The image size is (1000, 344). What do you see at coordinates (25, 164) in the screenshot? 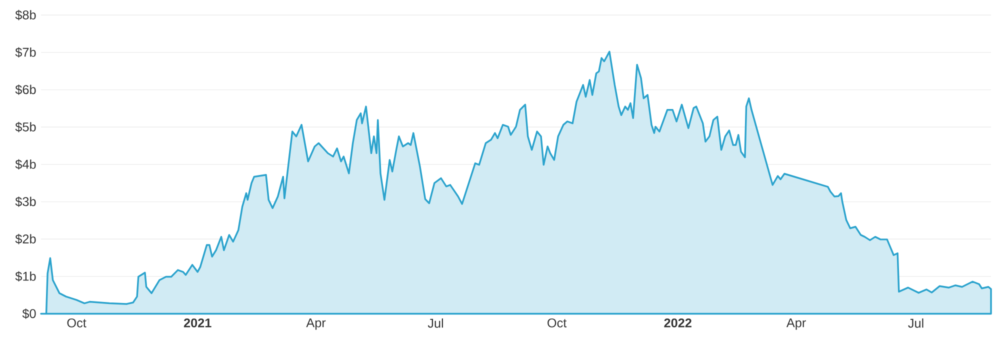
I see `y-tick-label: $4b` at bounding box center [25, 164].